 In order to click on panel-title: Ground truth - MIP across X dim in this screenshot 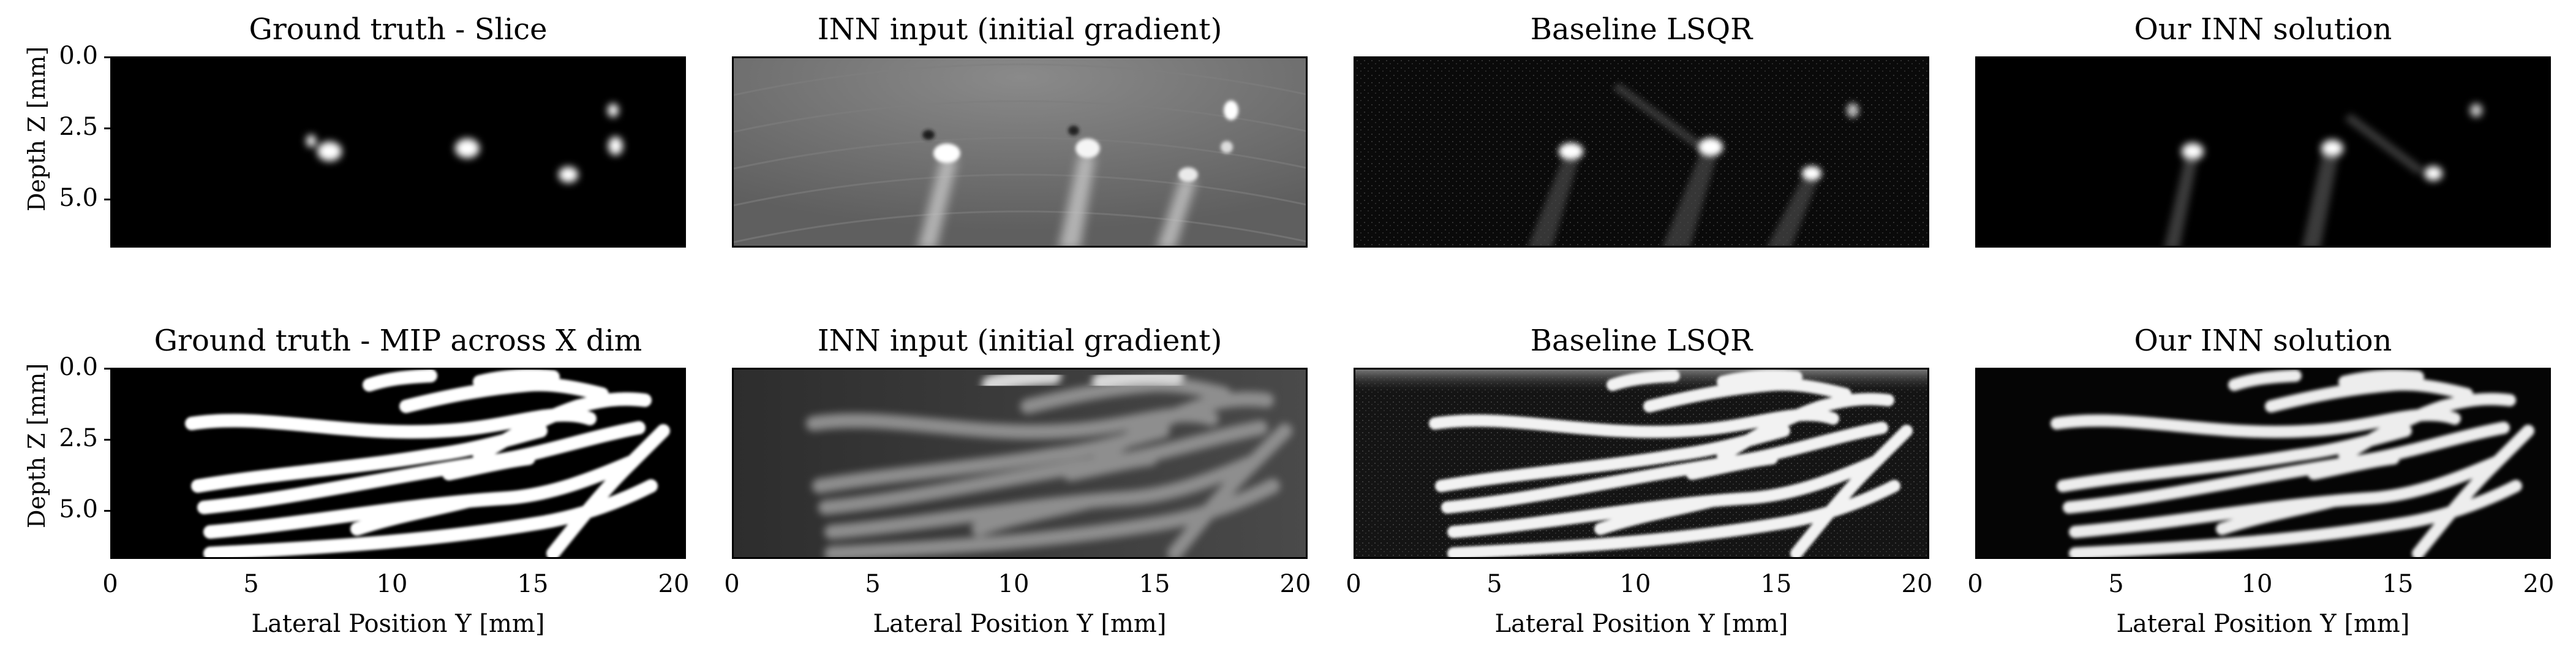, I will do `click(398, 341)`.